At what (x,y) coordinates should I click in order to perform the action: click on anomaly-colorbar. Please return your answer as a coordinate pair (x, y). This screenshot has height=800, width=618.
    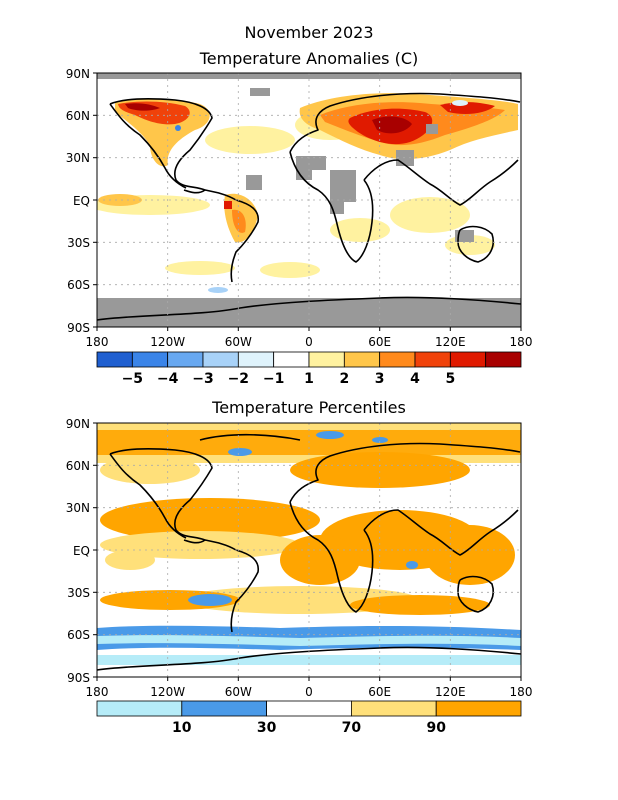
    Looking at the image, I should click on (309, 359).